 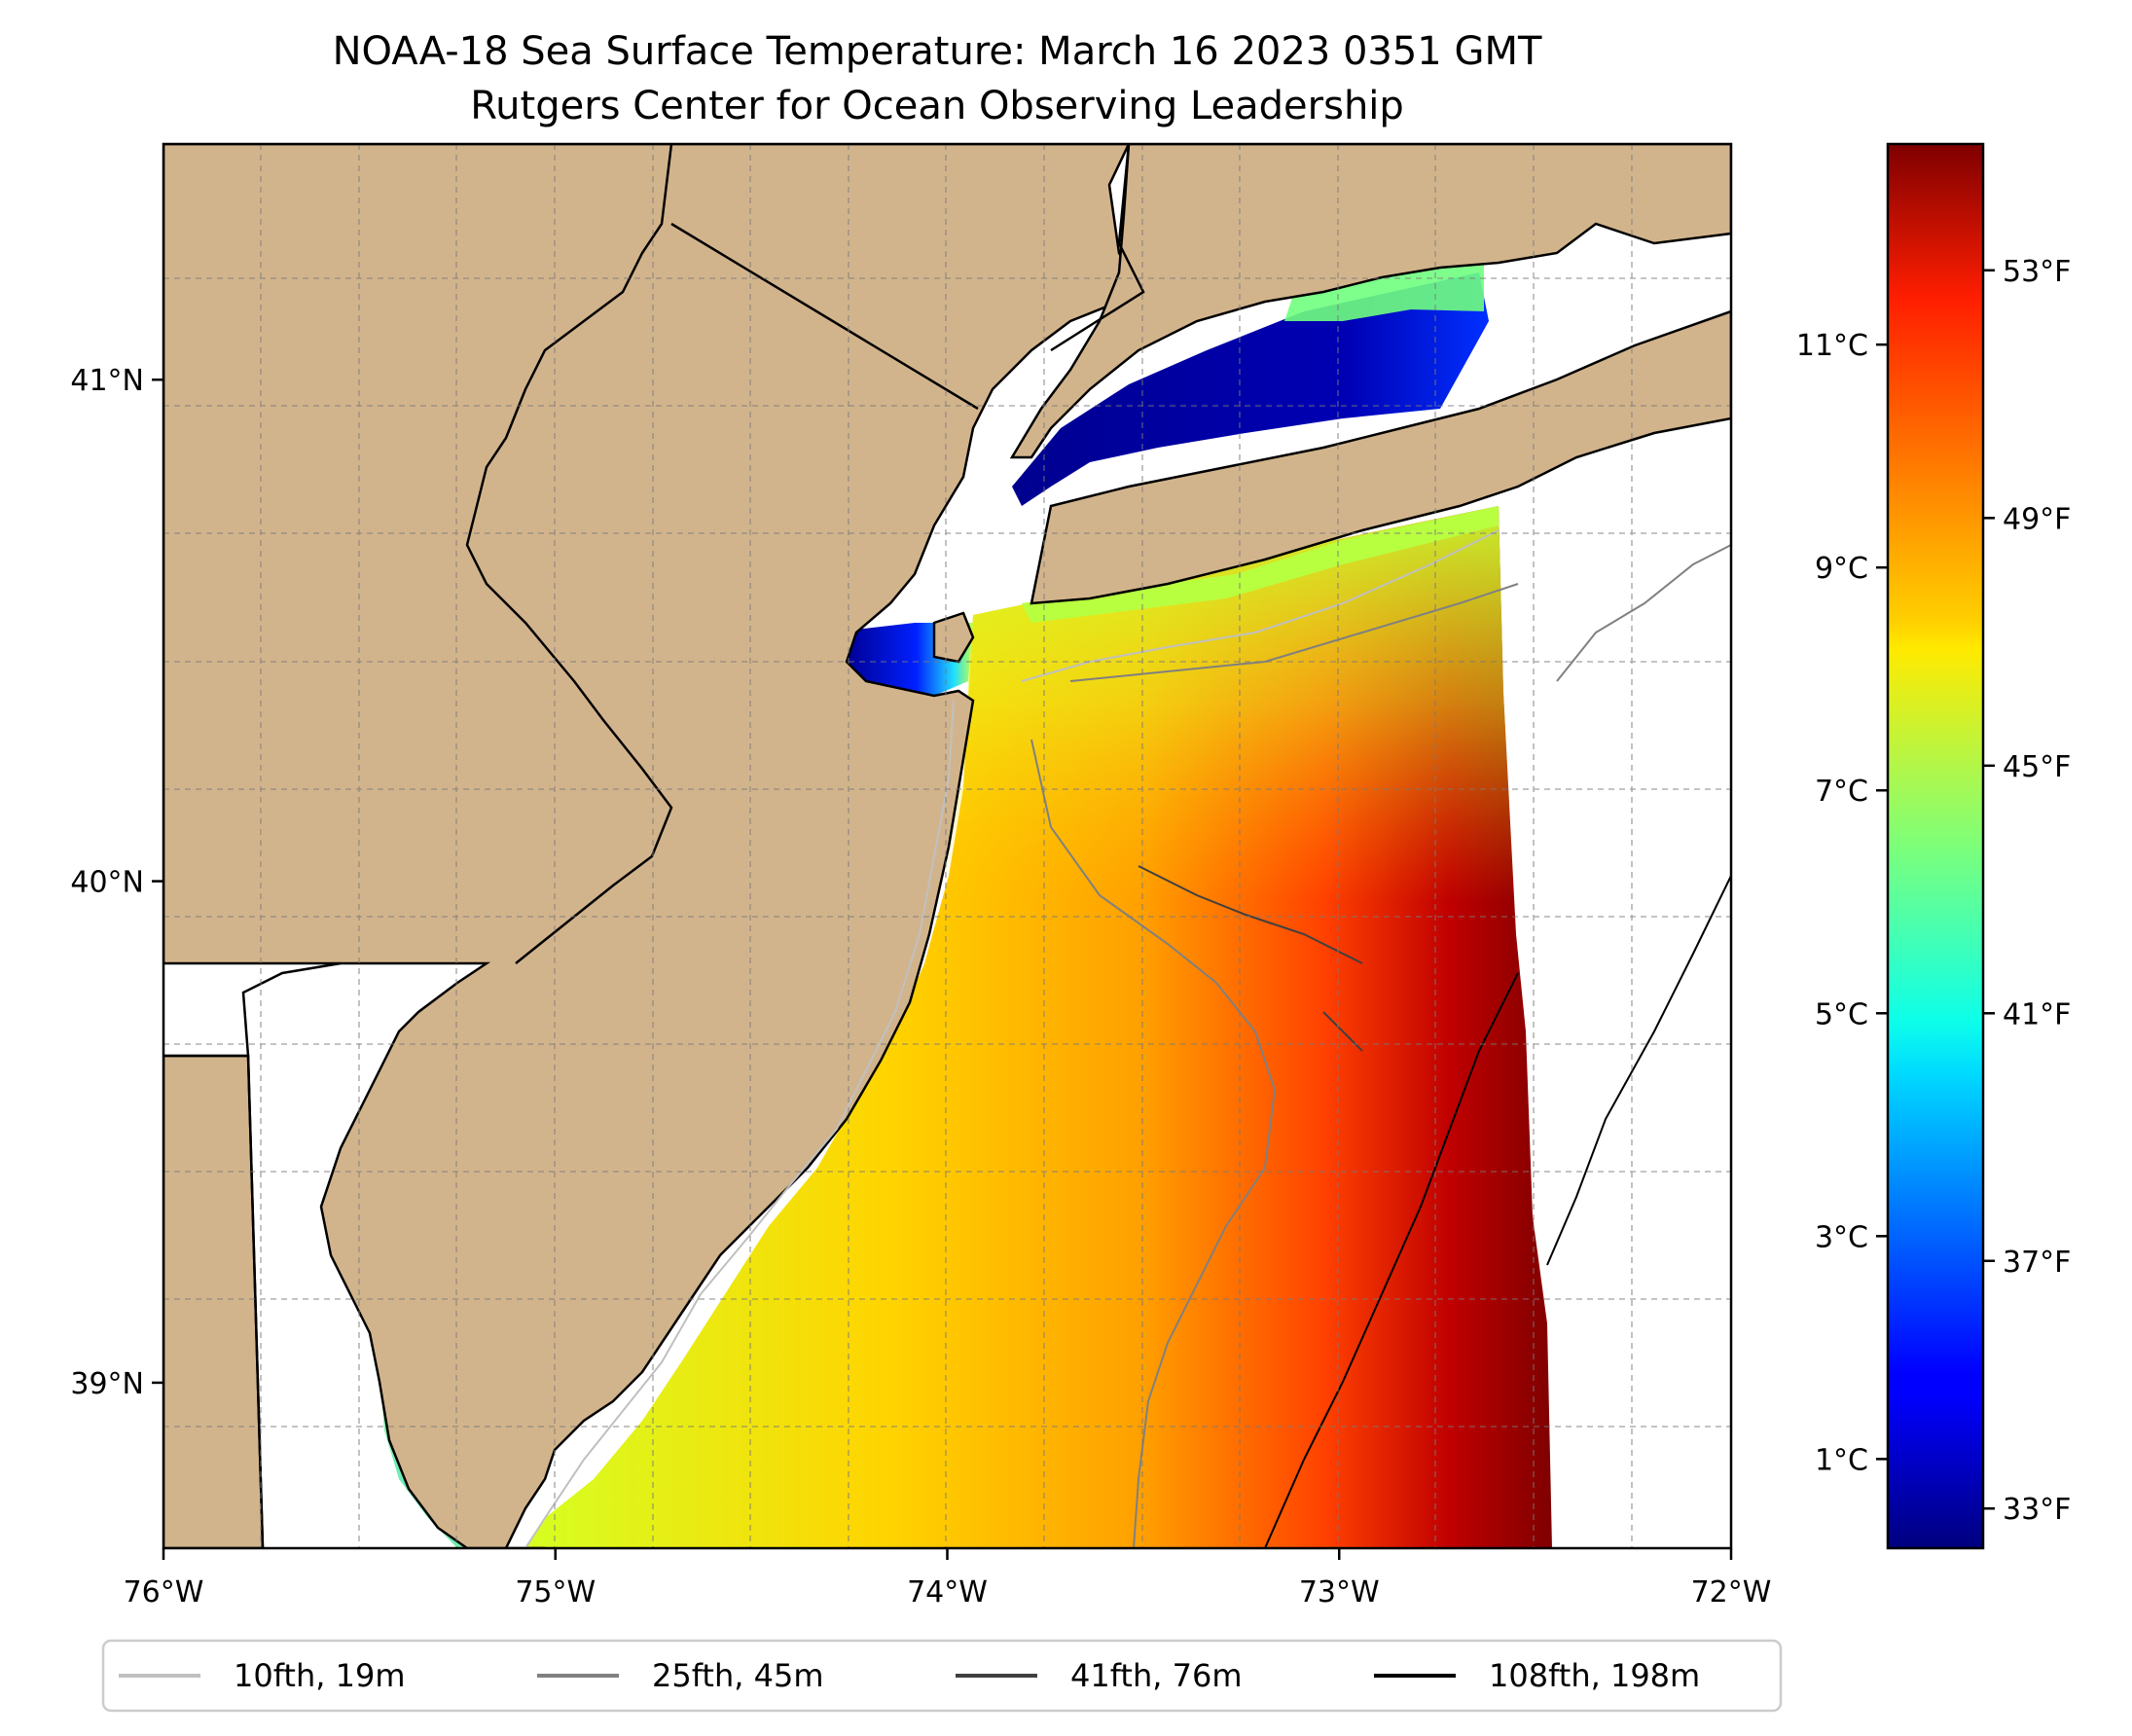 What do you see at coordinates (1156, 1676) in the screenshot?
I see `legend-label: 41fth, 76m` at bounding box center [1156, 1676].